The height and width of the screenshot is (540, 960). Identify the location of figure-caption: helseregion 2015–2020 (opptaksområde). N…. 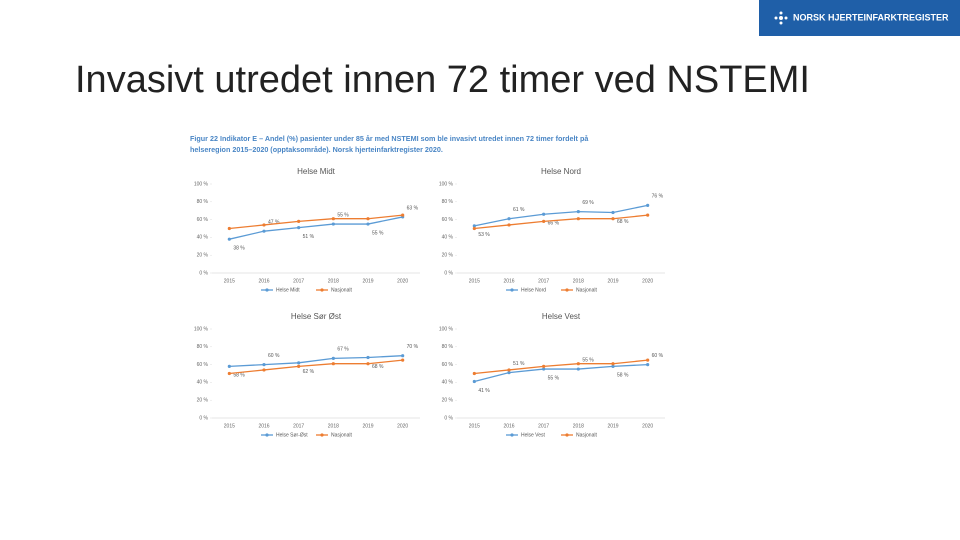
(316, 149).